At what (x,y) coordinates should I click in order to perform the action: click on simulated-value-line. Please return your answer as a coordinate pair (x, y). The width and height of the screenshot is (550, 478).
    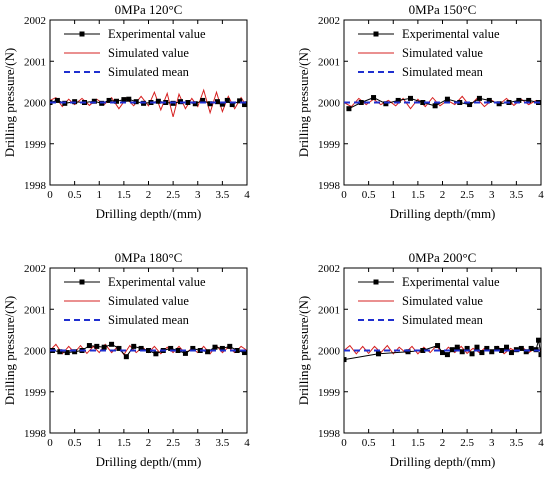
    Looking at the image, I should click on (148, 103).